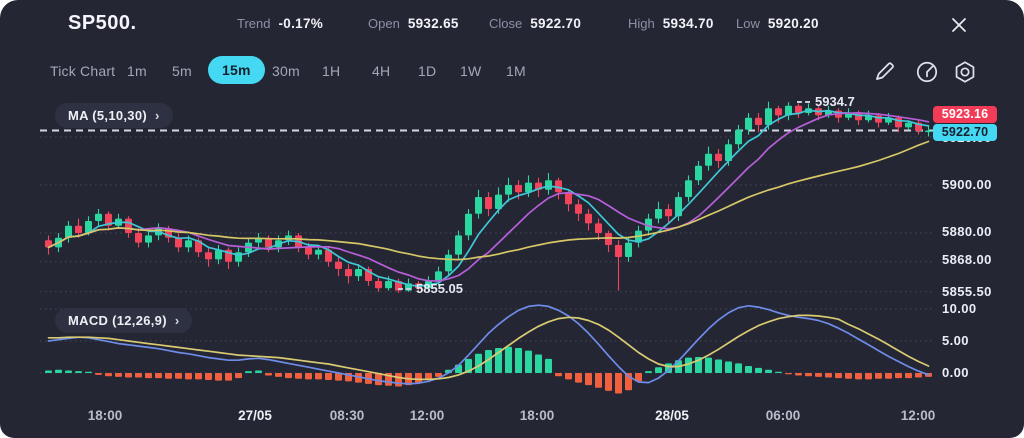  I want to click on tab-1month: 1M, so click(516, 71).